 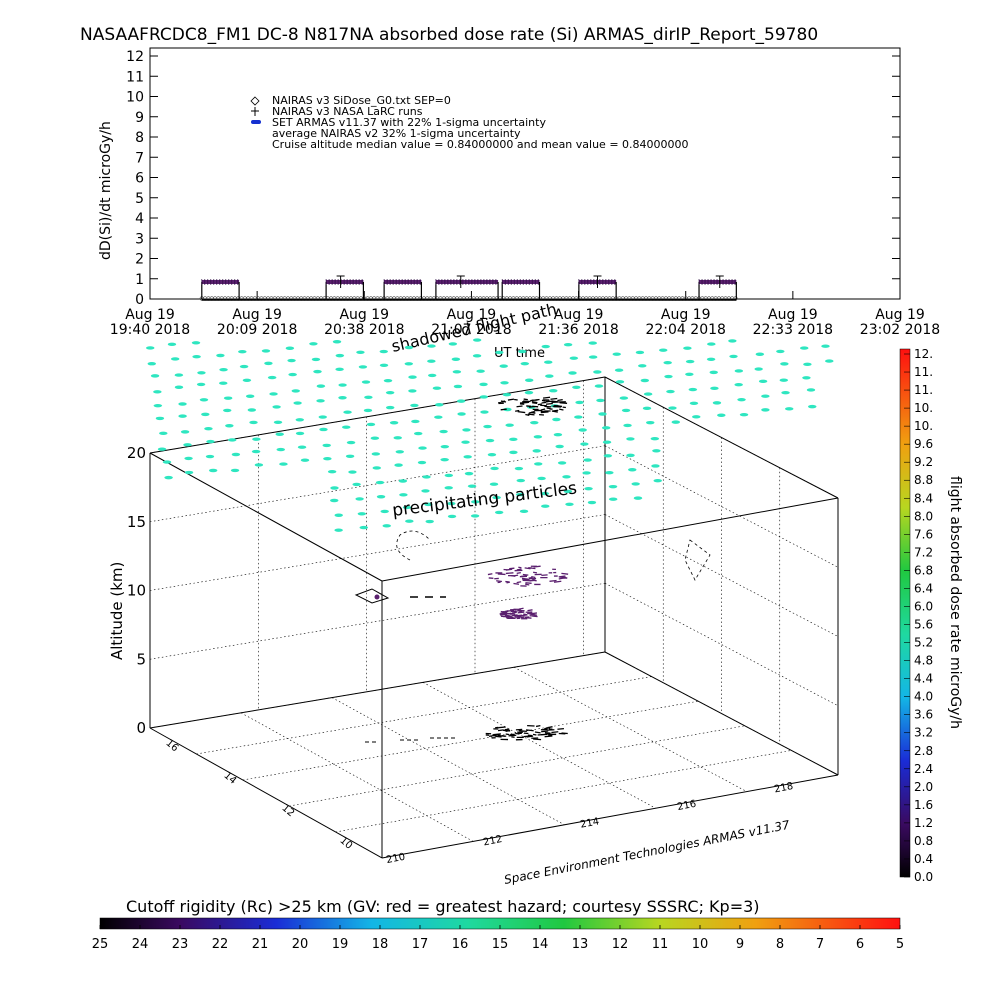 I want to click on rigidity-colorbar-tick-label: 8, so click(x=780, y=944).